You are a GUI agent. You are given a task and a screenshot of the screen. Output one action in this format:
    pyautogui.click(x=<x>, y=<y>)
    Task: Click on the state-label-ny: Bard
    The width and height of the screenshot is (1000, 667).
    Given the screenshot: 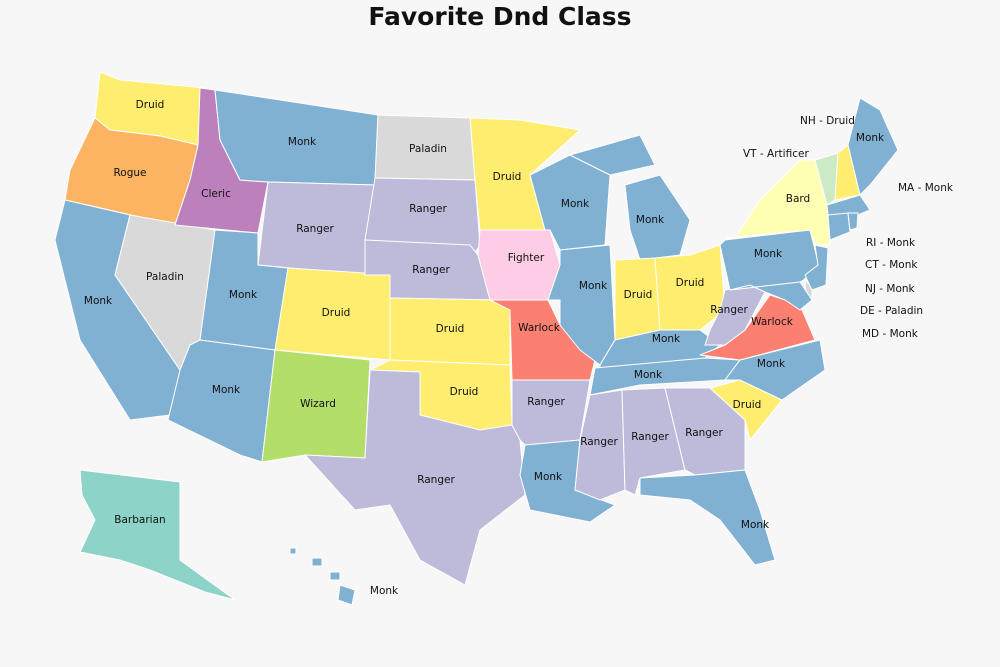 What is the action you would take?
    pyautogui.click(x=798, y=199)
    